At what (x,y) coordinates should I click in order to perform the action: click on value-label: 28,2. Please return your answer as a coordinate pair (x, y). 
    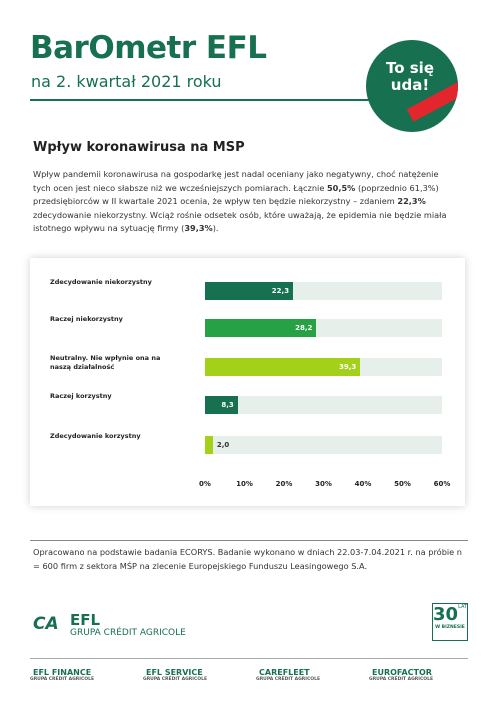
    Looking at the image, I should click on (304, 328).